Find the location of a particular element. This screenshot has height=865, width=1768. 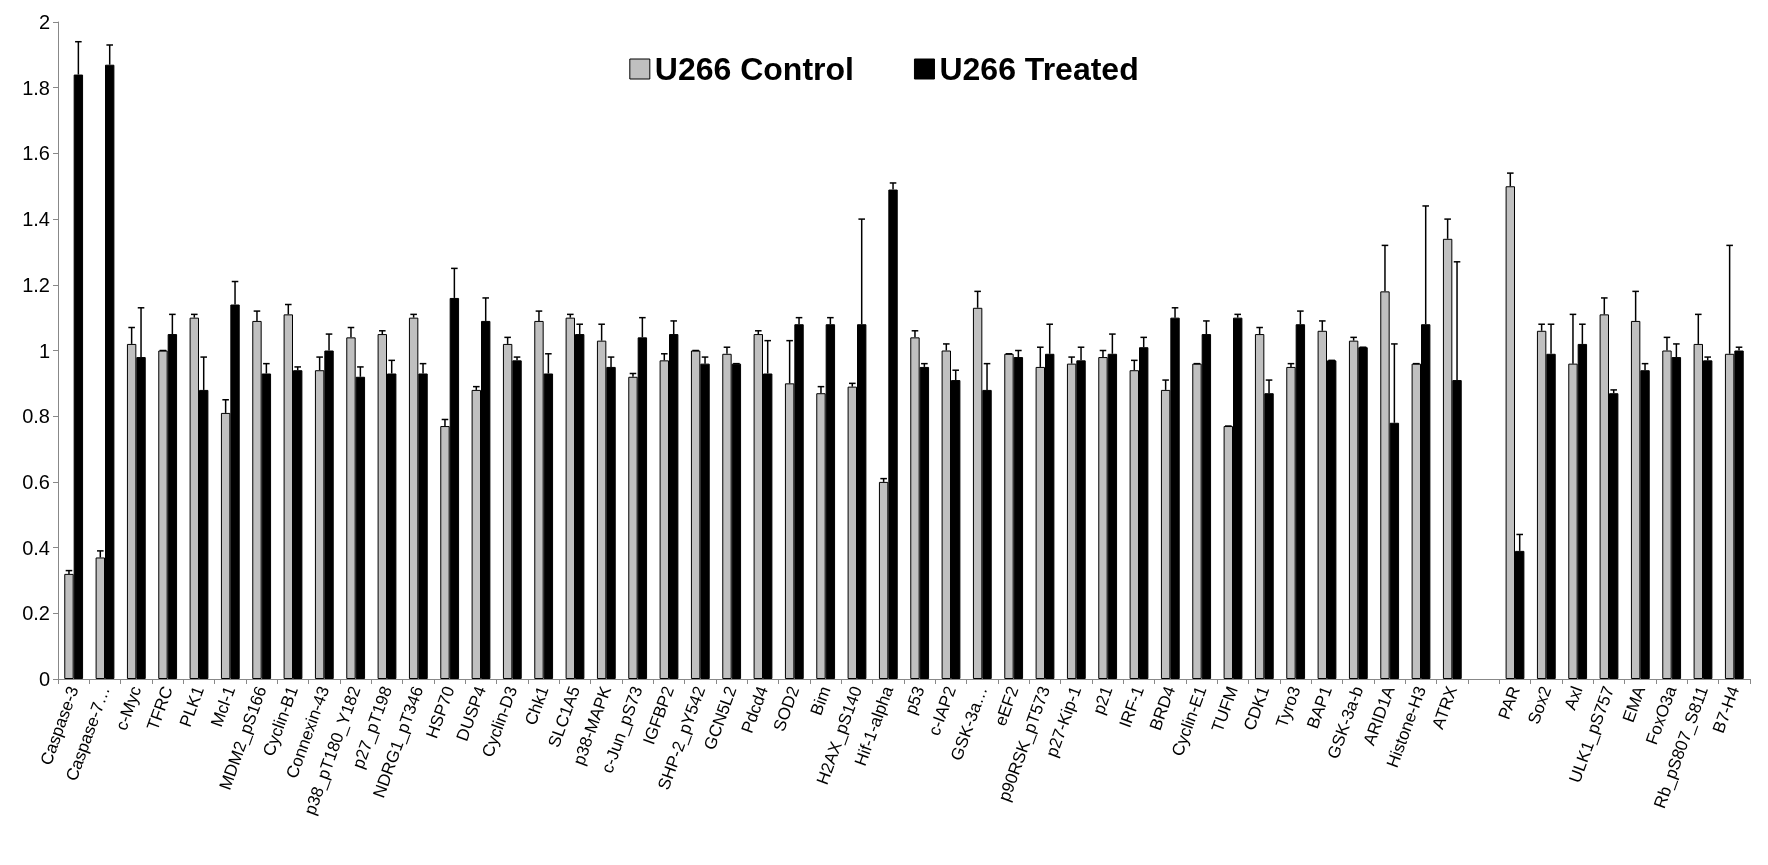

y-tick-label: 1.8 is located at coordinates (36, 87).